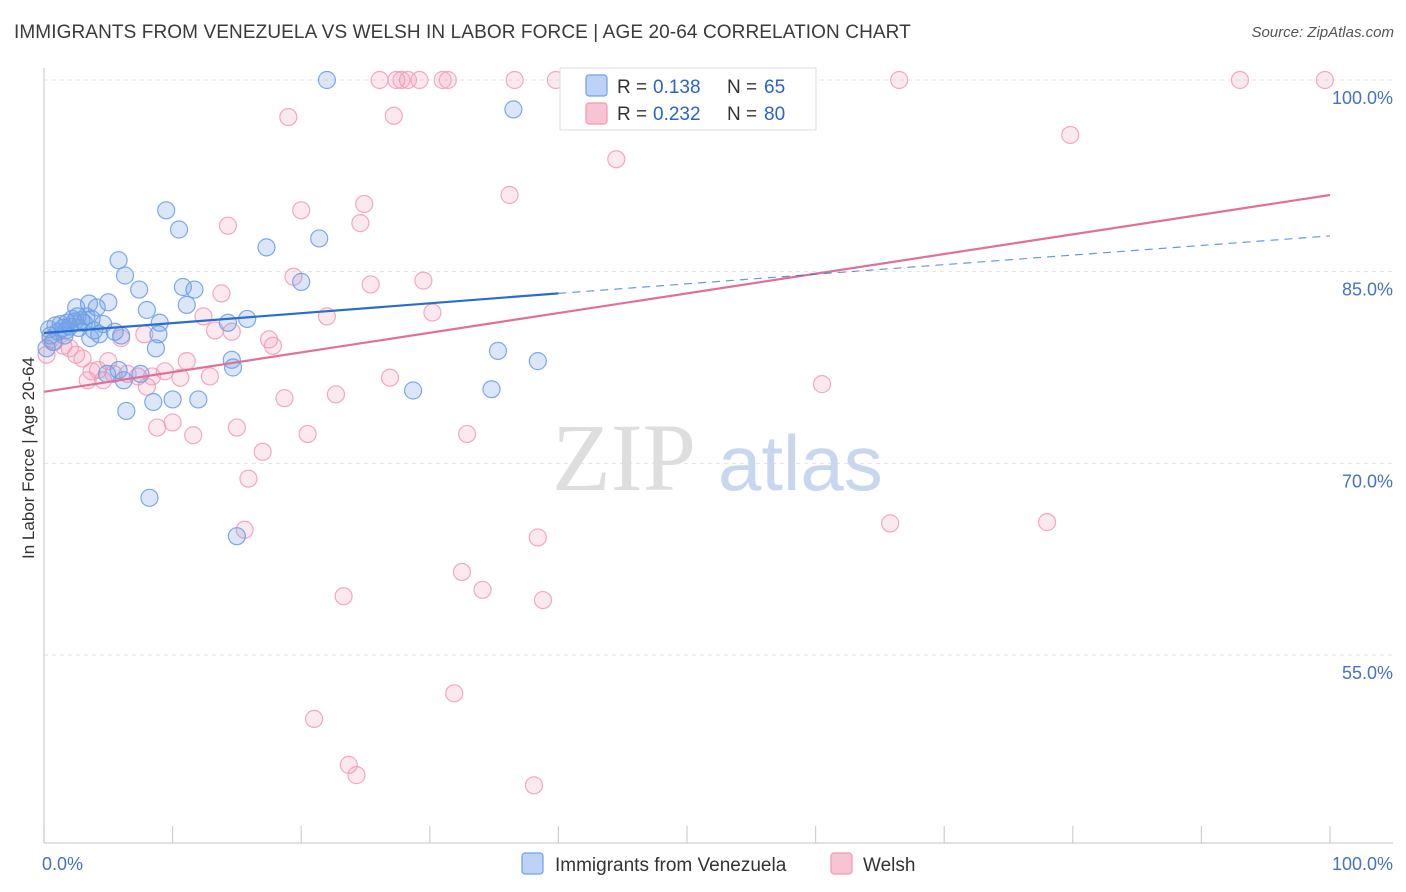  I want to click on x-tick-label-max: 100.0%, so click(1362, 864).